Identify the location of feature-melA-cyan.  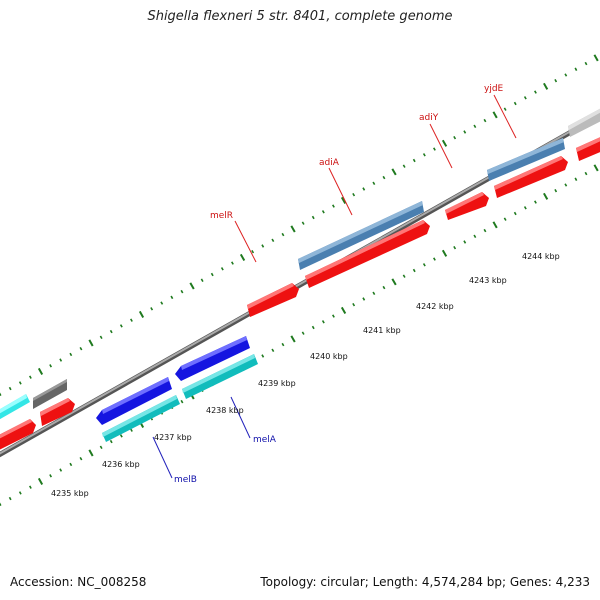
(220, 376).